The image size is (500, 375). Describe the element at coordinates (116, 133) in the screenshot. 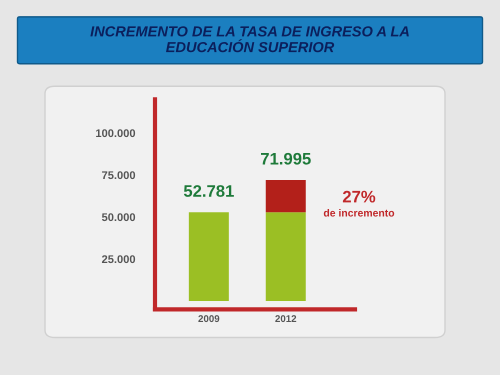

I see `y-tick-label: 100.000` at that location.